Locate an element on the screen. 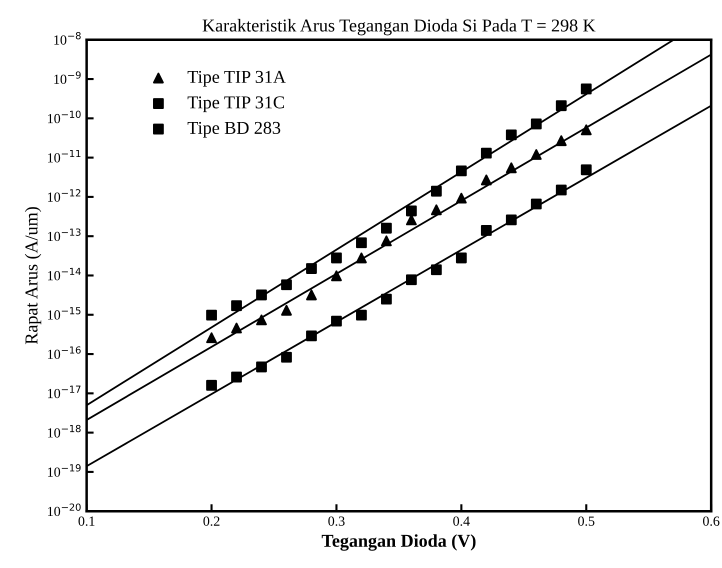  x-tick-label: 0.1 is located at coordinates (86, 521).